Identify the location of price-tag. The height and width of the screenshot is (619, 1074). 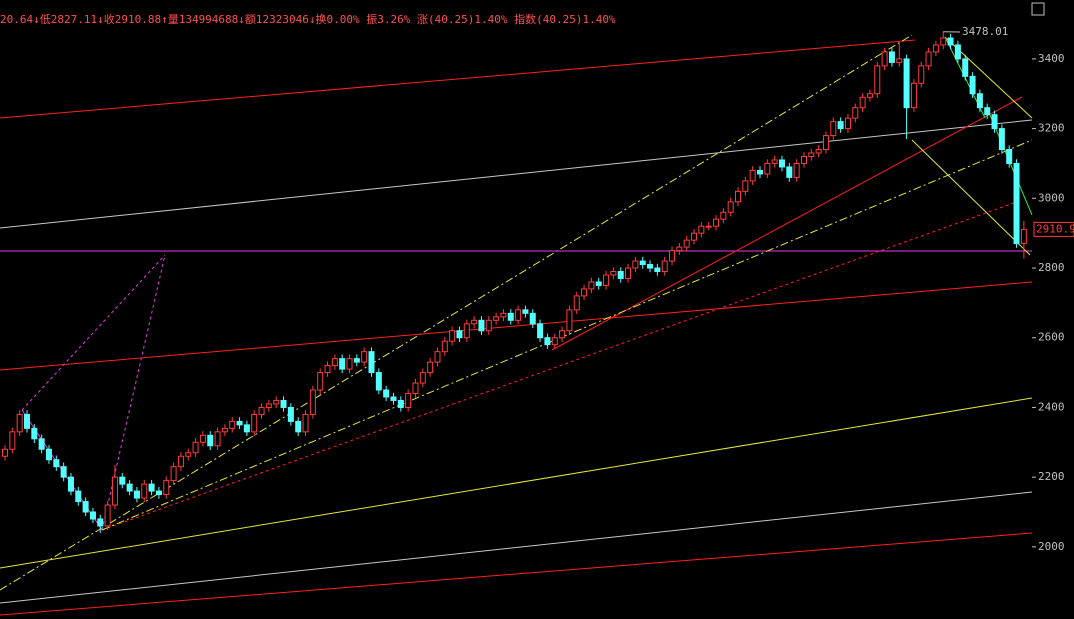
(1053, 229).